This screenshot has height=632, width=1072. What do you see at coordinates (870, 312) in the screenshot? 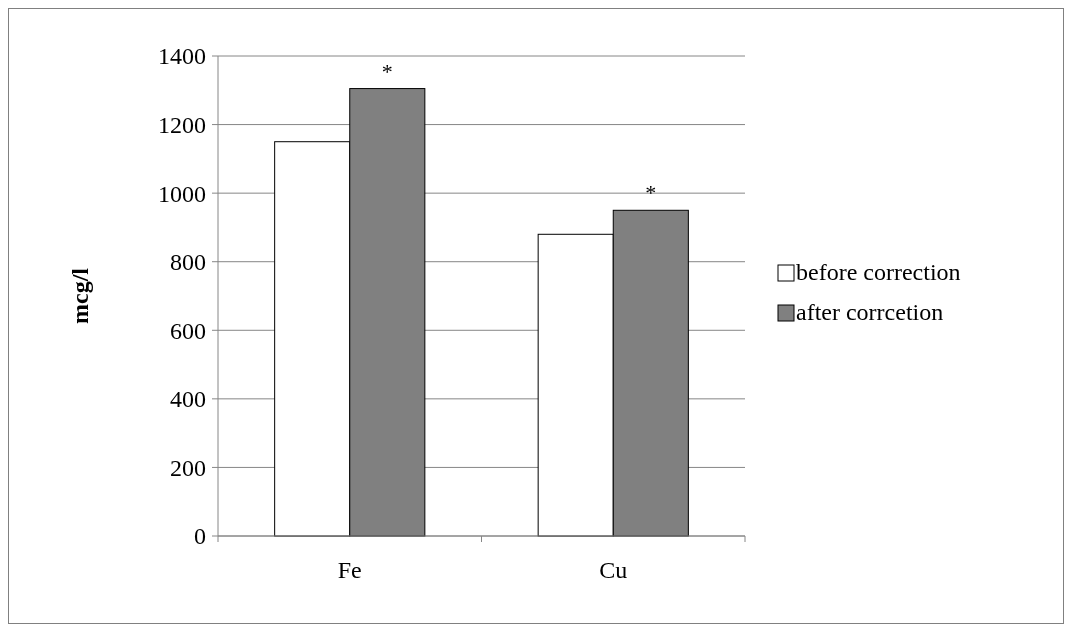
I see `legend-label: after corrcetion` at bounding box center [870, 312].